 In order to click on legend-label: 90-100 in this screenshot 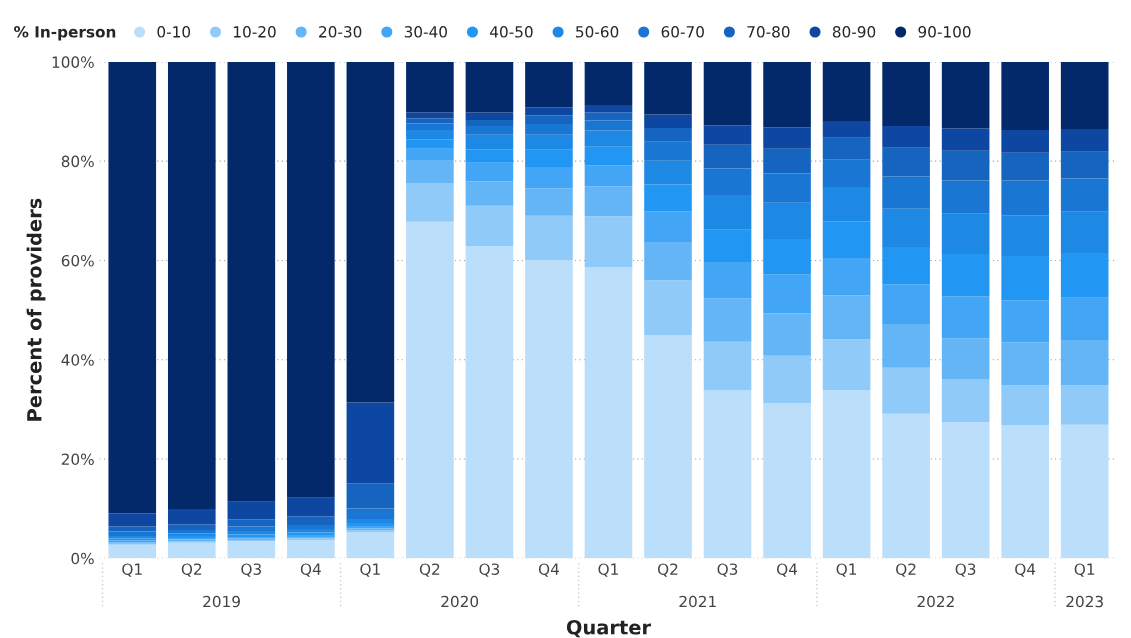, I will do `click(944, 32)`.